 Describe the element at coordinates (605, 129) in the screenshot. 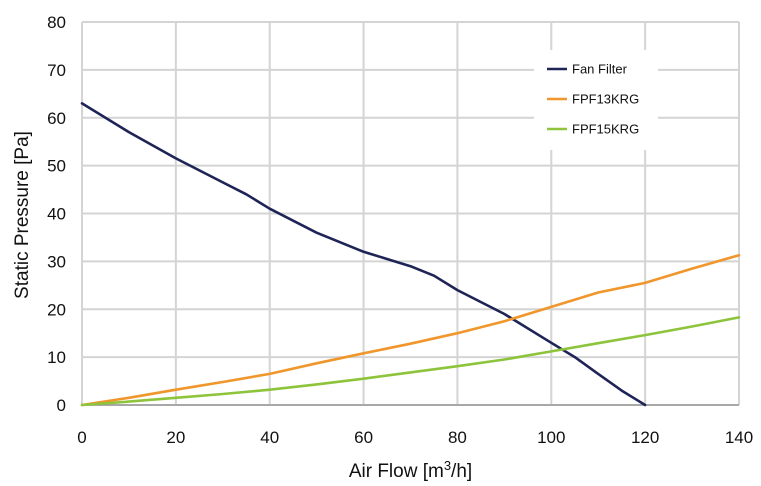

I see `legend-label: FPF15KRG` at that location.